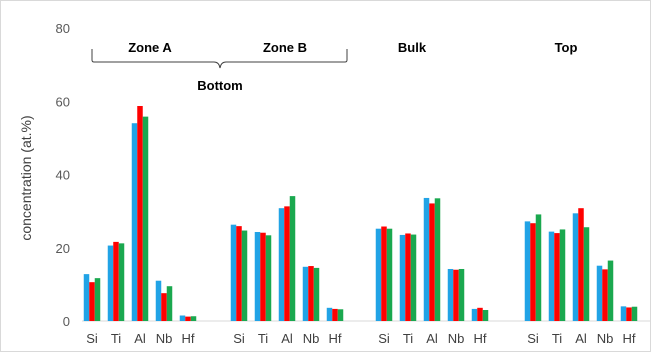  What do you see at coordinates (361, 338) in the screenshot?
I see `category-labels: Si Ti Al Nb Hf Si Ti Al Nb Hf Si Ti Al Nb Hf Si Ti Al Nb Hf` at bounding box center [361, 338].